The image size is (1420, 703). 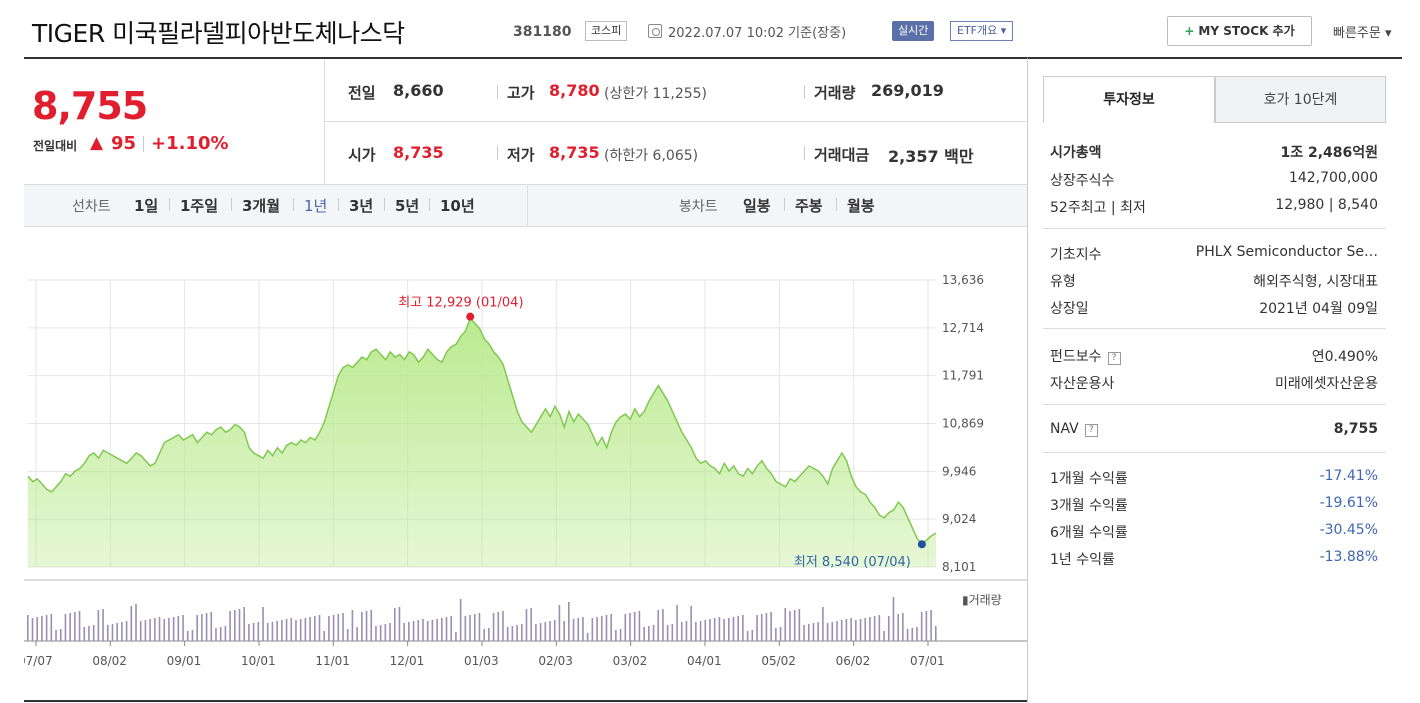 What do you see at coordinates (1076, 153) in the screenshot?
I see `market-cap-label: 시가총액` at bounding box center [1076, 153].